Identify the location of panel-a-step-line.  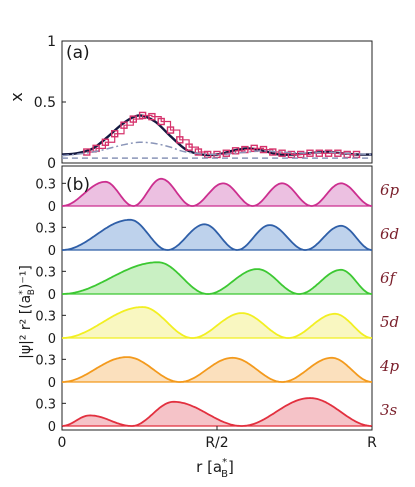
(221, 135).